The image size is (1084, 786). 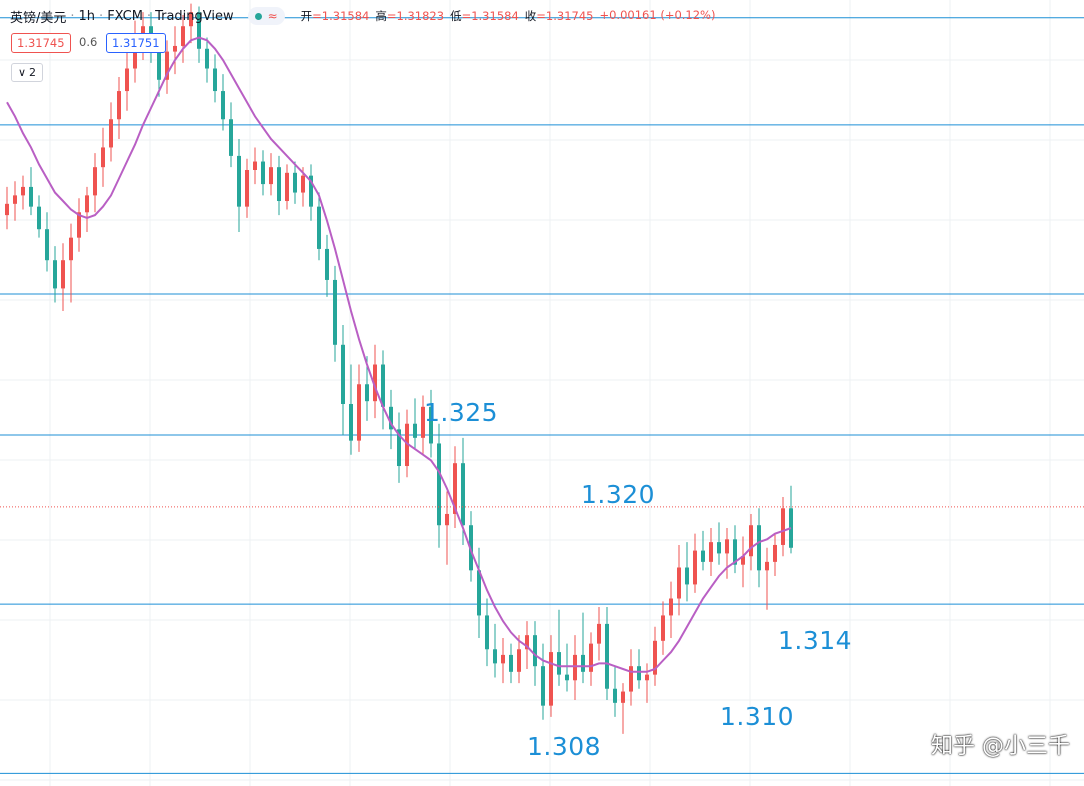 I want to click on watermark-text: 知乎 @小三千, so click(x=1000, y=746).